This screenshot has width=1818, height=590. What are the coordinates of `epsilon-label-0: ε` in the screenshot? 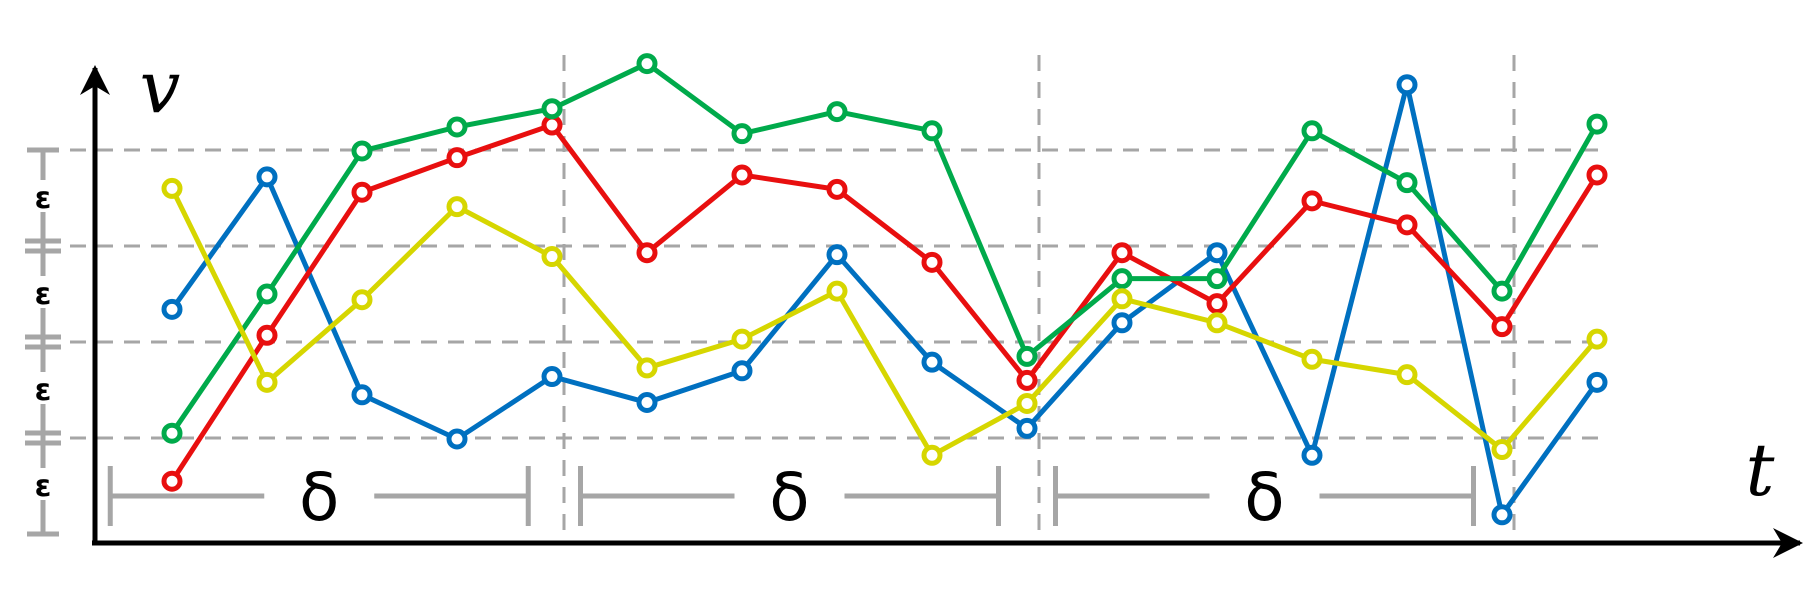 It's located at (43, 486).